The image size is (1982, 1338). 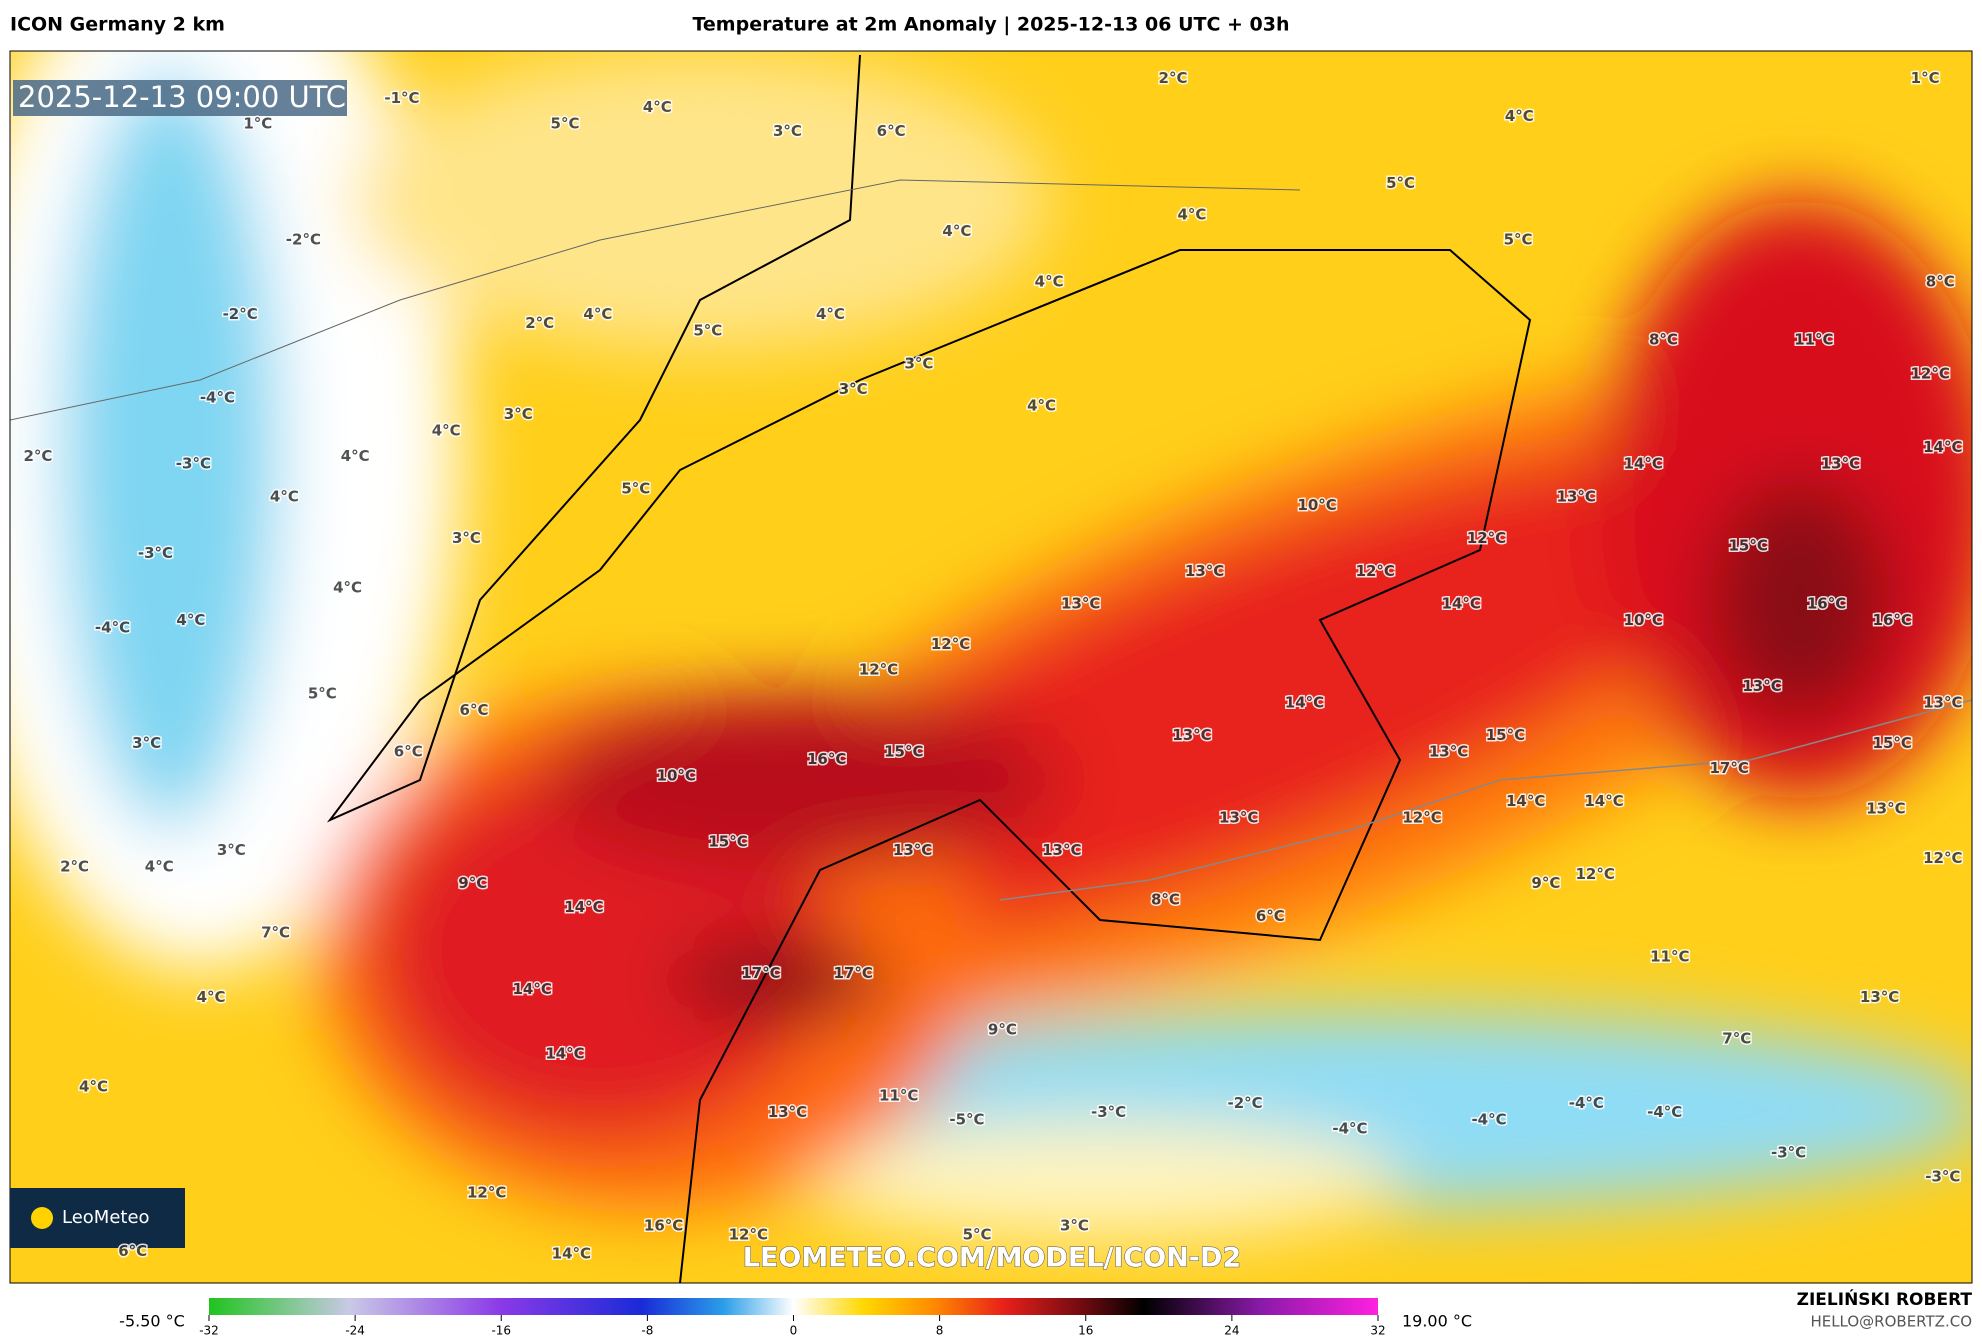 I want to click on model-name: ICON Germany 2 km, so click(x=117, y=25).